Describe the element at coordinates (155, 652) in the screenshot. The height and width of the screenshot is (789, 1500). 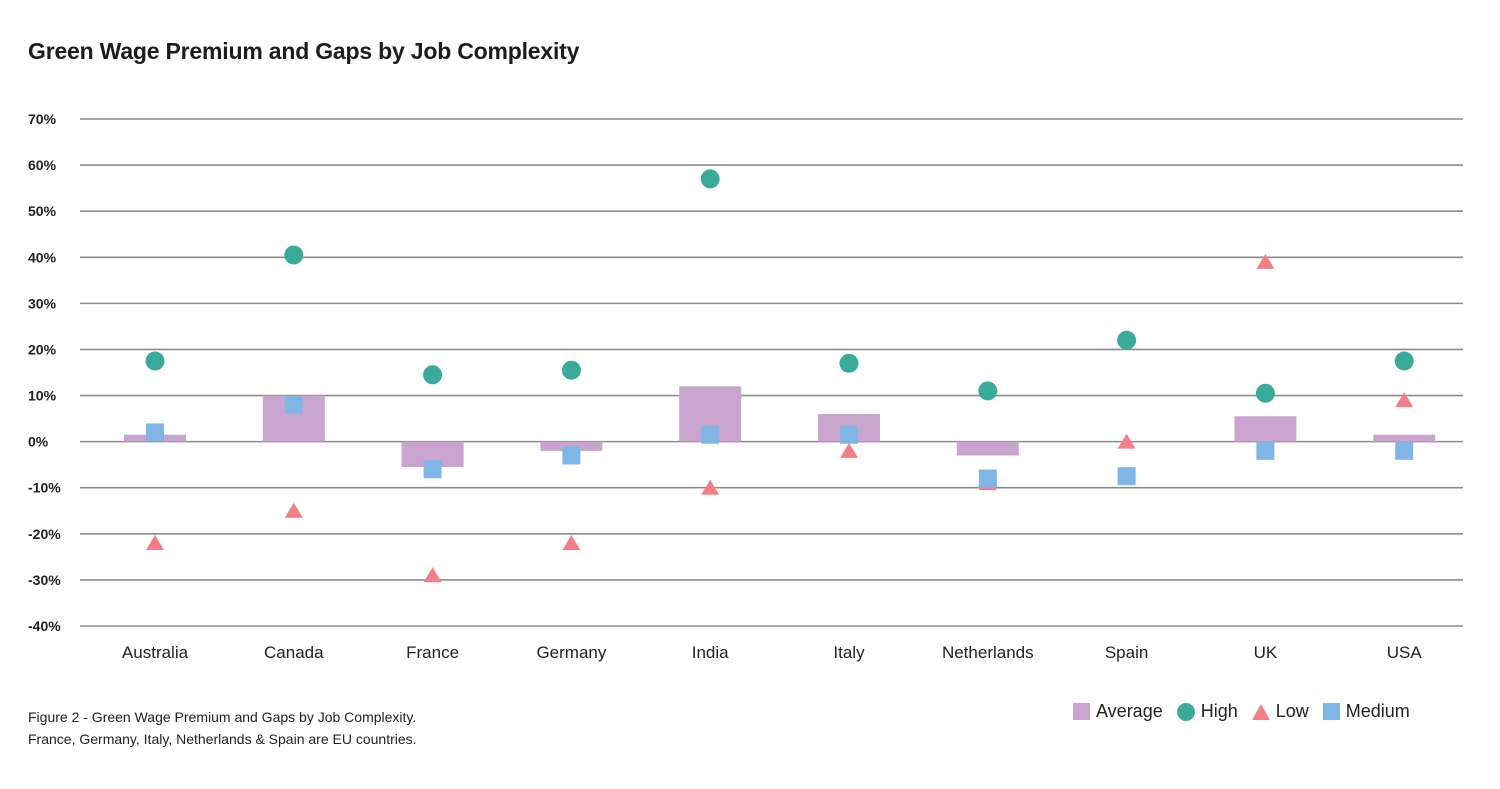
I see `x-tick-label-australia: Australia` at that location.